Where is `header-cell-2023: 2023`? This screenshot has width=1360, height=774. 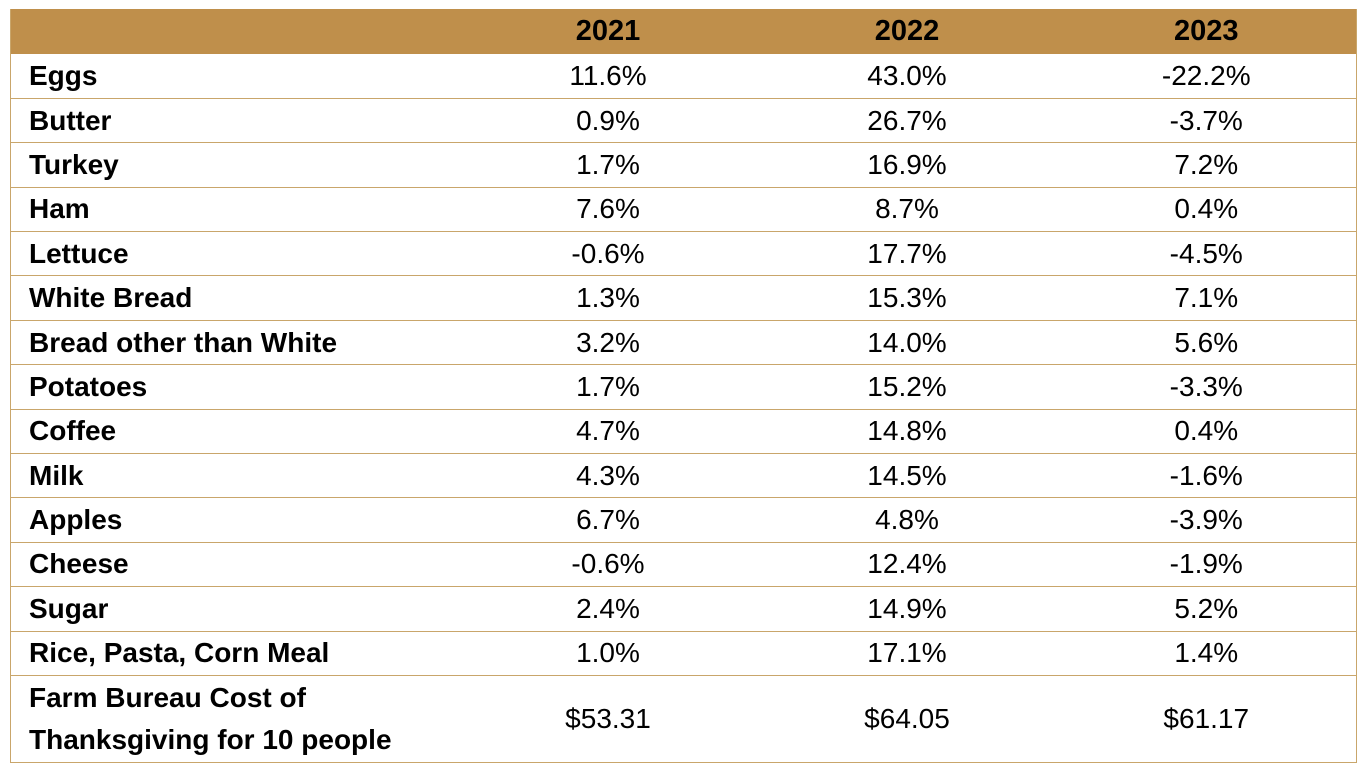 header-cell-2023: 2023 is located at coordinates (1206, 31).